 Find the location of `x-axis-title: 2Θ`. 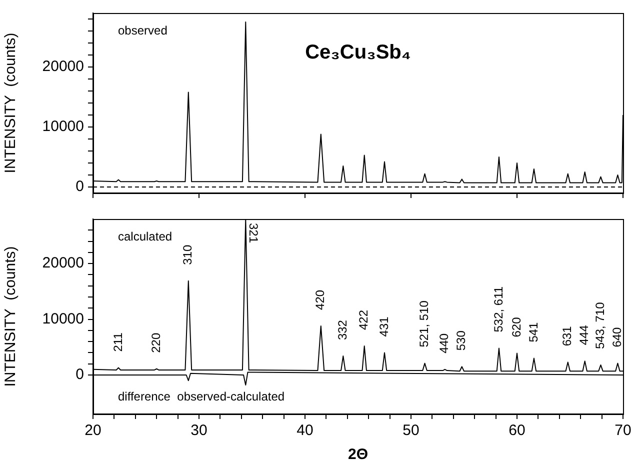

x-axis-title: 2Θ is located at coordinates (358, 455).